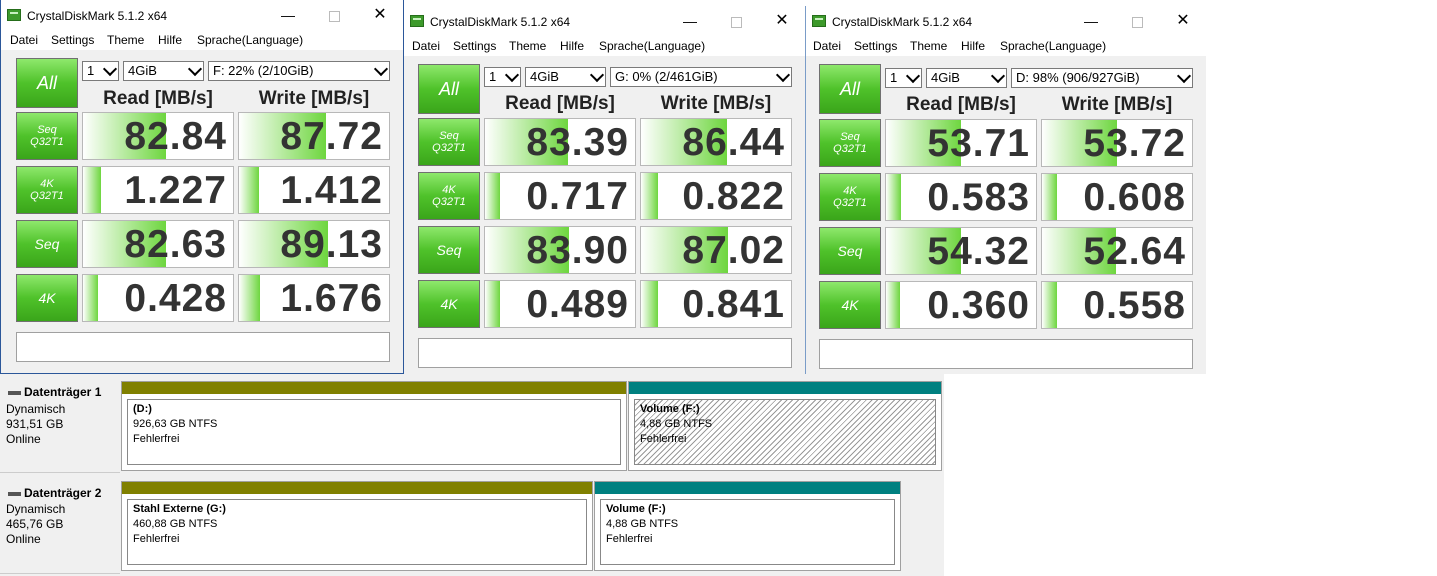  Describe the element at coordinates (158, 298) in the screenshot. I see `read-result-cell: 0.428` at that location.